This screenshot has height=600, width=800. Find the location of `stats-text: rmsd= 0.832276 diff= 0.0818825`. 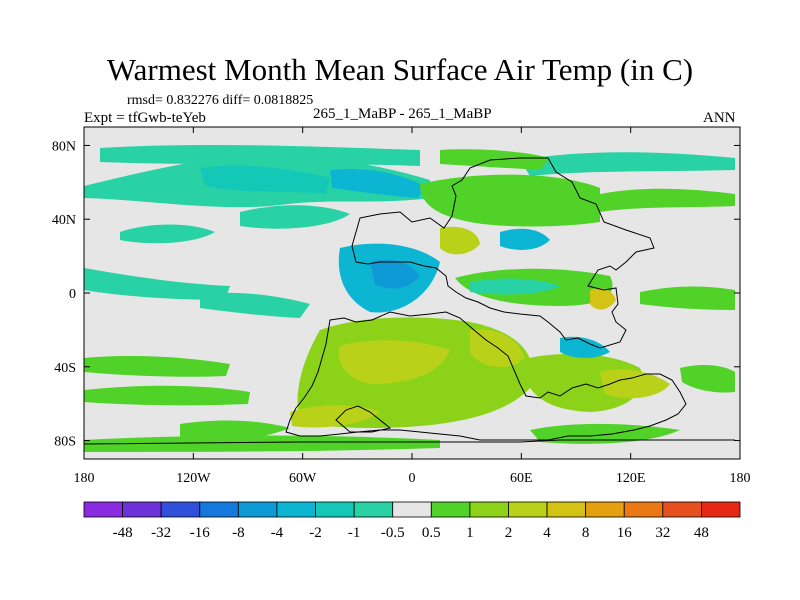

stats-text: rmsd= 0.832276 diff= 0.0818825 is located at coordinates (220, 100).